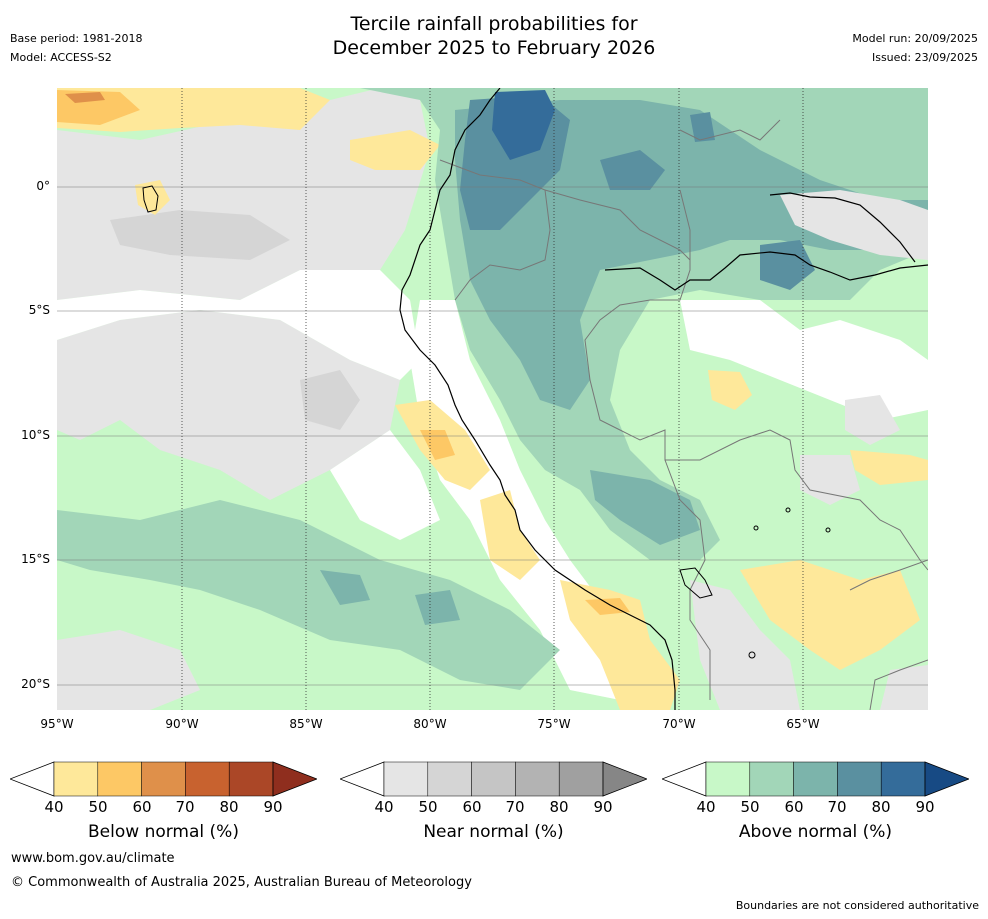  I want to click on near-normal-ocean-south, so click(128, 670).